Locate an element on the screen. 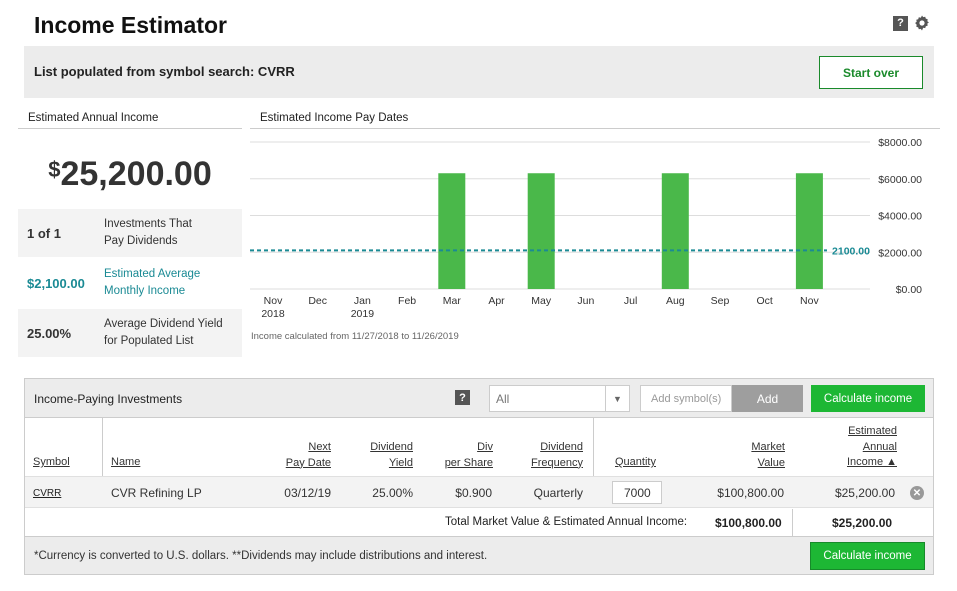 This screenshot has width=957, height=591. calculate-income-button: Calculate income is located at coordinates (868, 398).